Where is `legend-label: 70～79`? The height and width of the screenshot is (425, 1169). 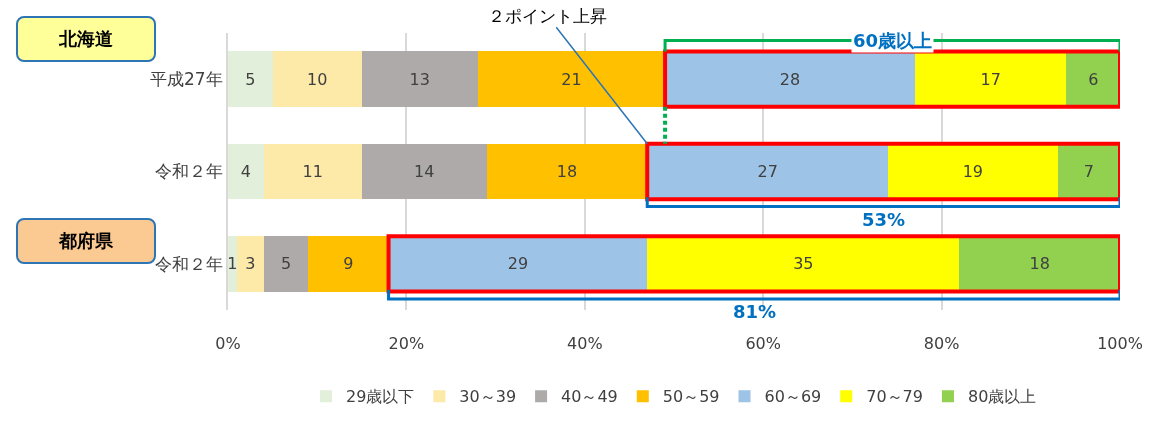
legend-label: 70～79 is located at coordinates (894, 397).